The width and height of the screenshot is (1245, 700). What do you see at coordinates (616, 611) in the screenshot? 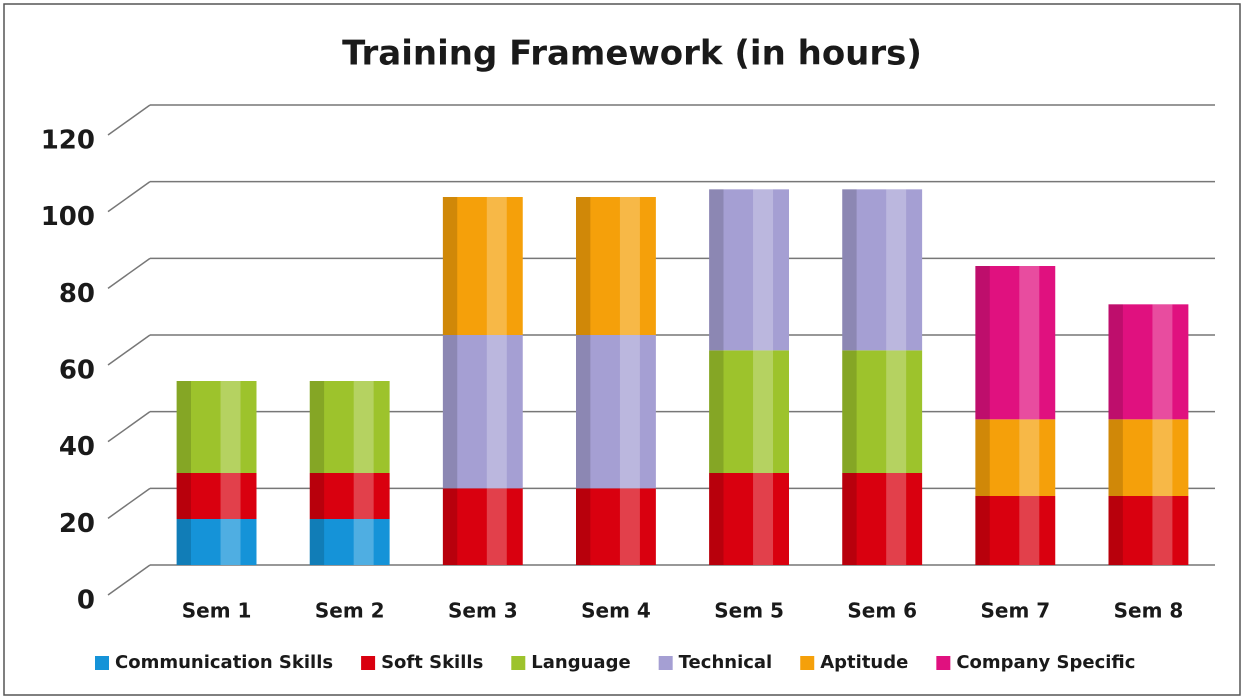
I see `x-tick-label: Sem 4` at bounding box center [616, 611].